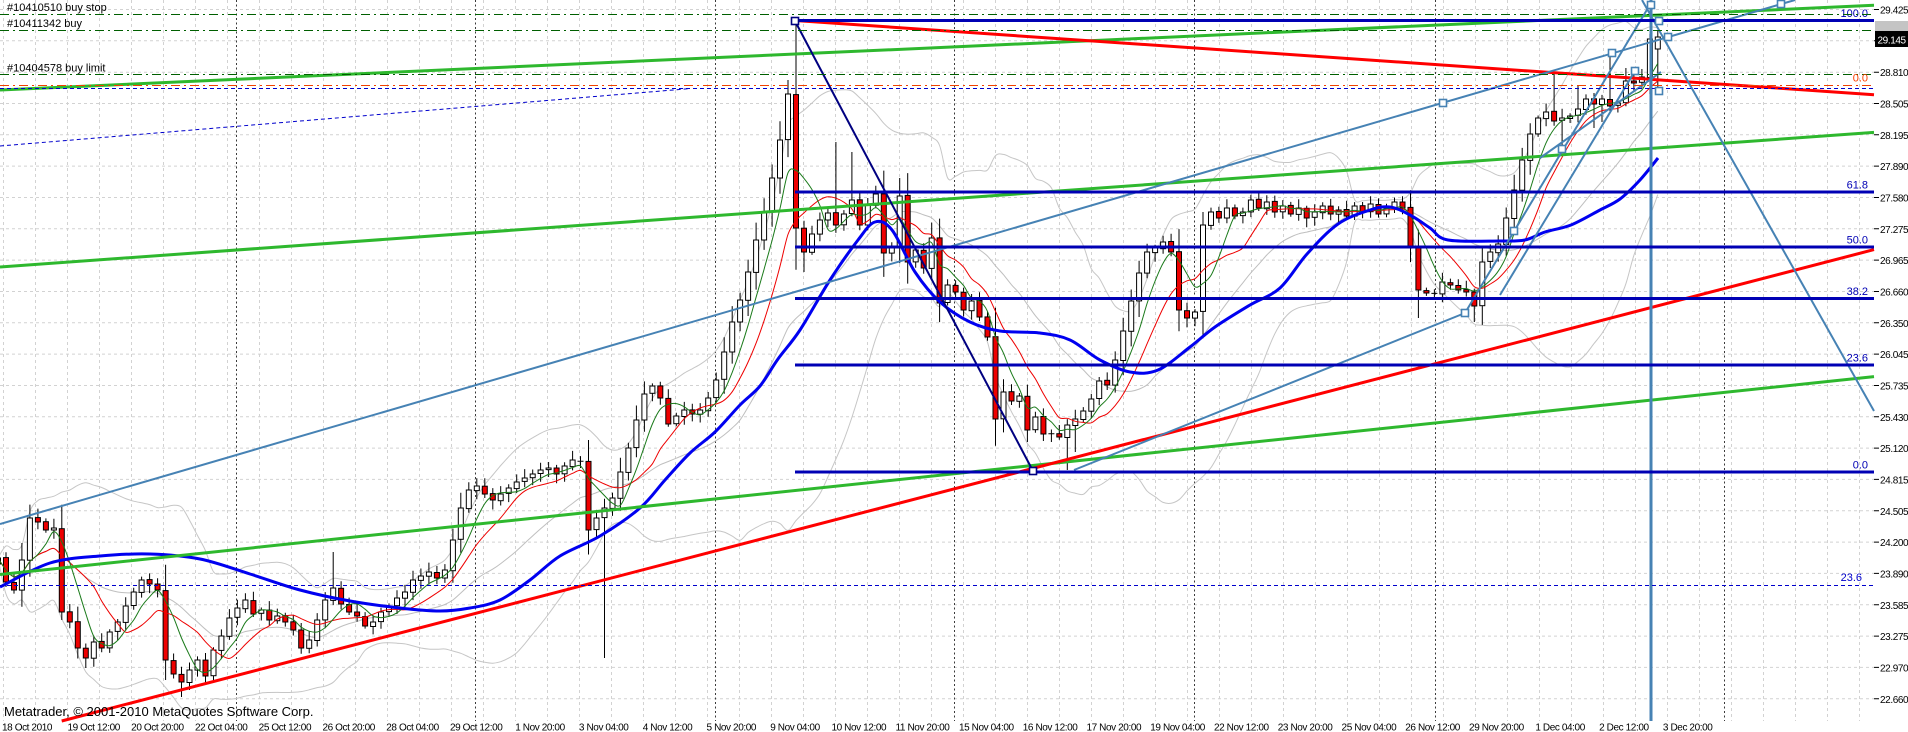  I want to click on svg-text: 24.815, so click(1894, 480).